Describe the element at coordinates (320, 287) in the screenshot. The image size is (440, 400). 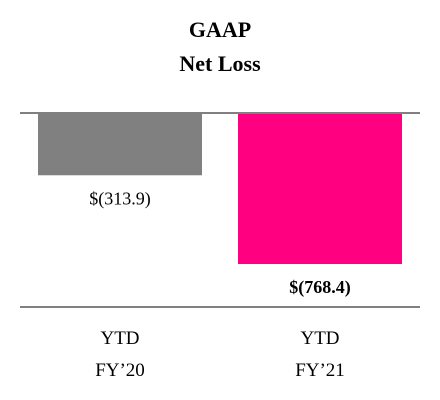
I see `data-label-2: $(768.4)` at that location.